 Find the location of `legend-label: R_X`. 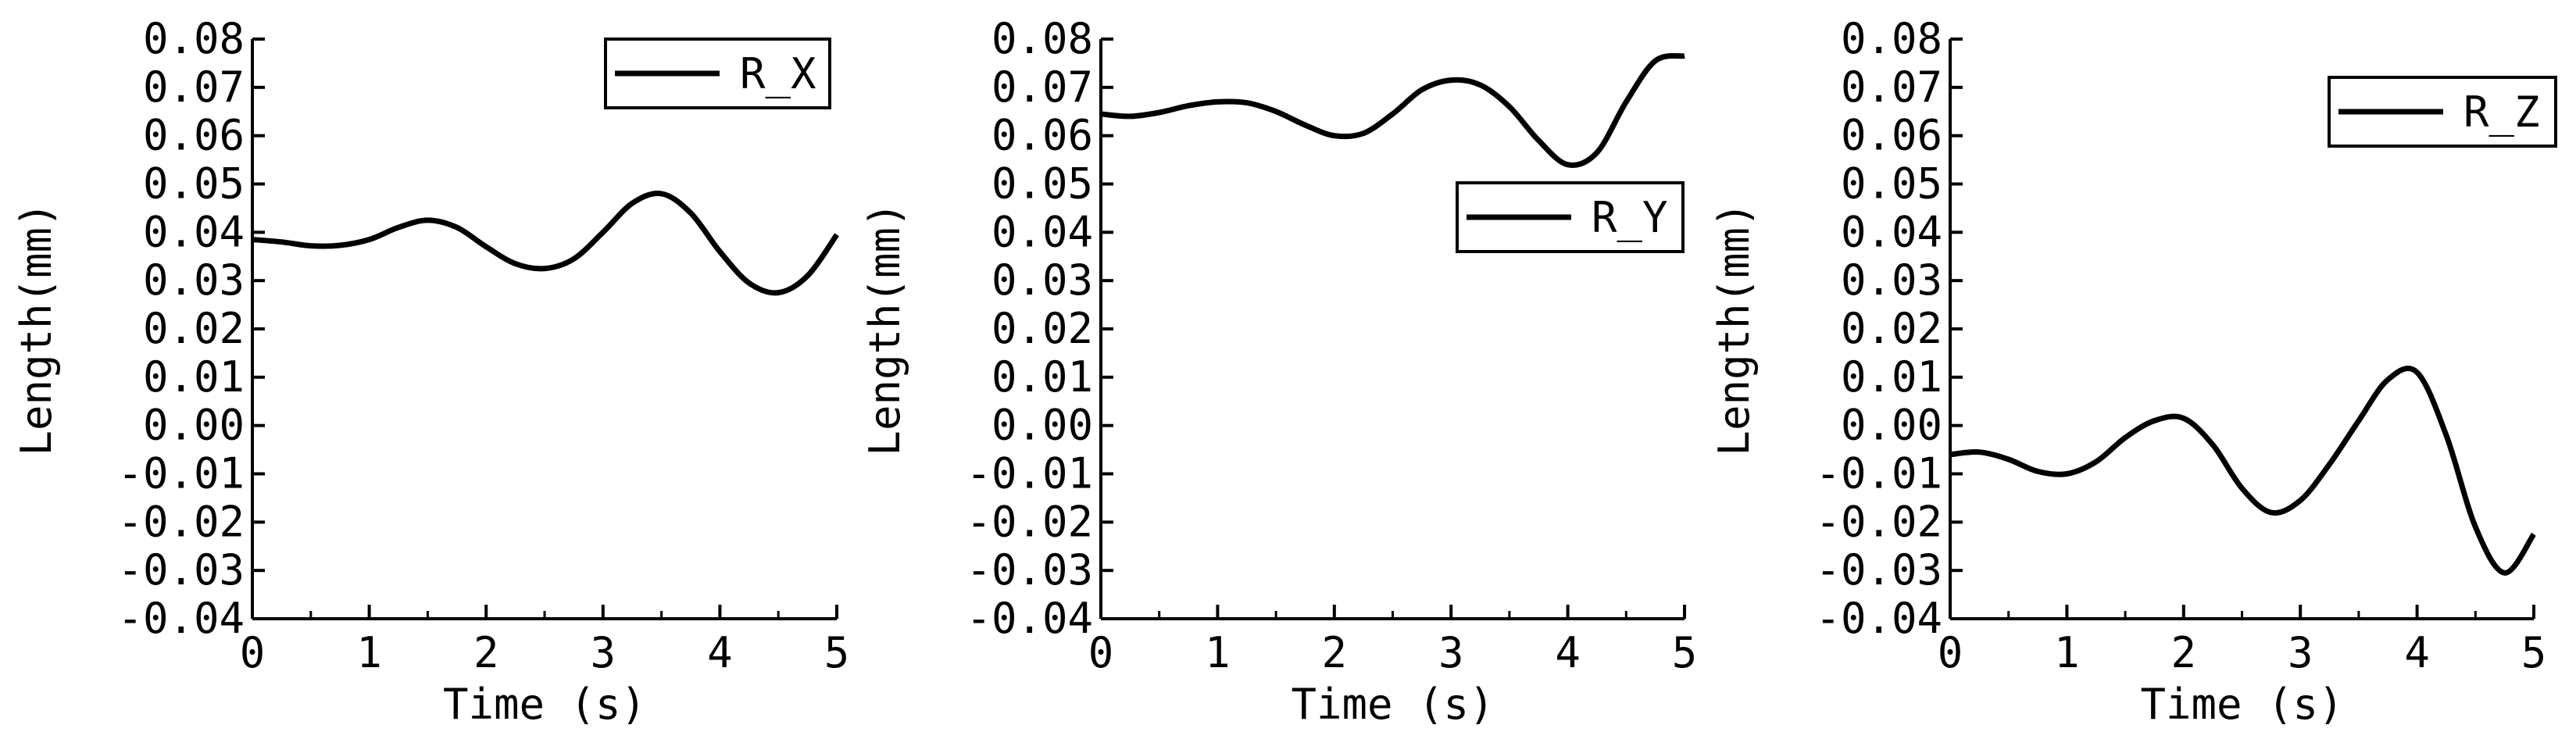

legend-label: R_X is located at coordinates (778, 73).